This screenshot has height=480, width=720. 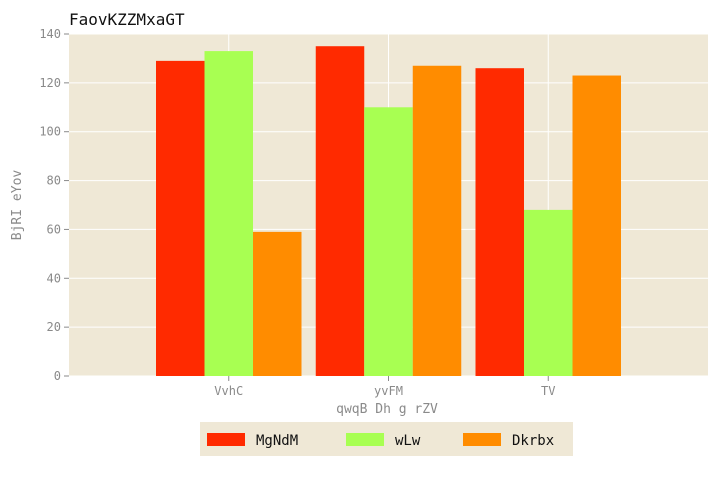 What do you see at coordinates (180, 218) in the screenshot?
I see `bar-MgNdM-VvhC` at bounding box center [180, 218].